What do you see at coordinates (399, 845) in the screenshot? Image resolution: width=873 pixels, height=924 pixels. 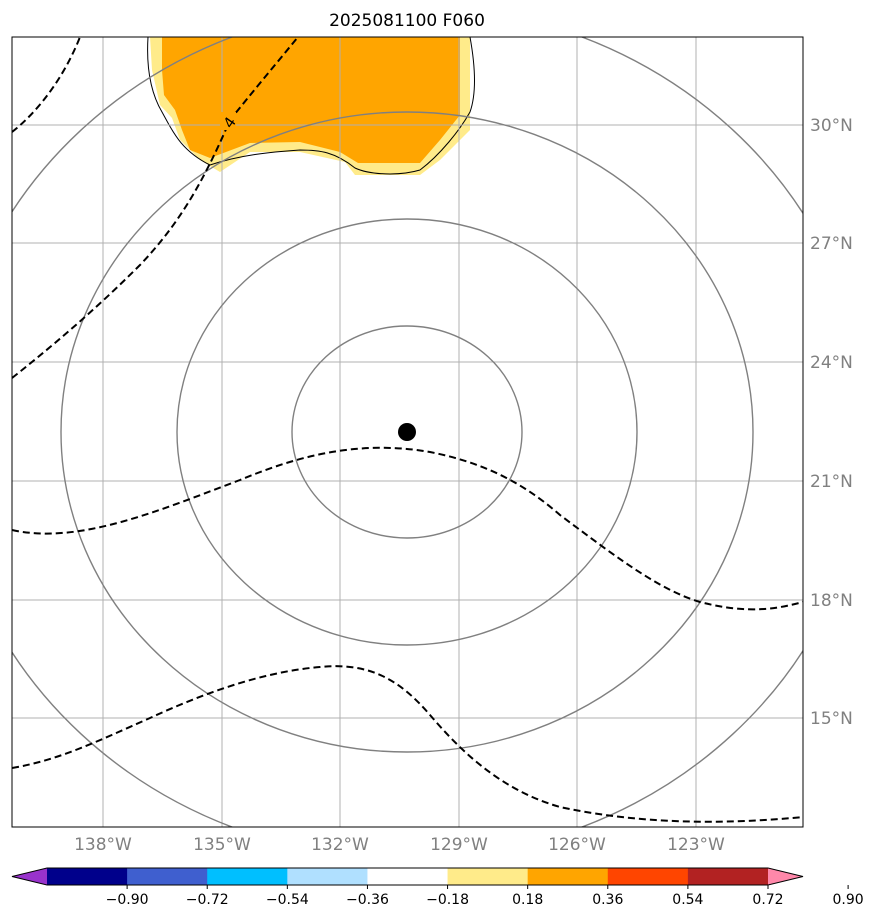 I see `longitude-labels: 138°W 135°W 132°W 129°W 126°W 123°W` at bounding box center [399, 845].